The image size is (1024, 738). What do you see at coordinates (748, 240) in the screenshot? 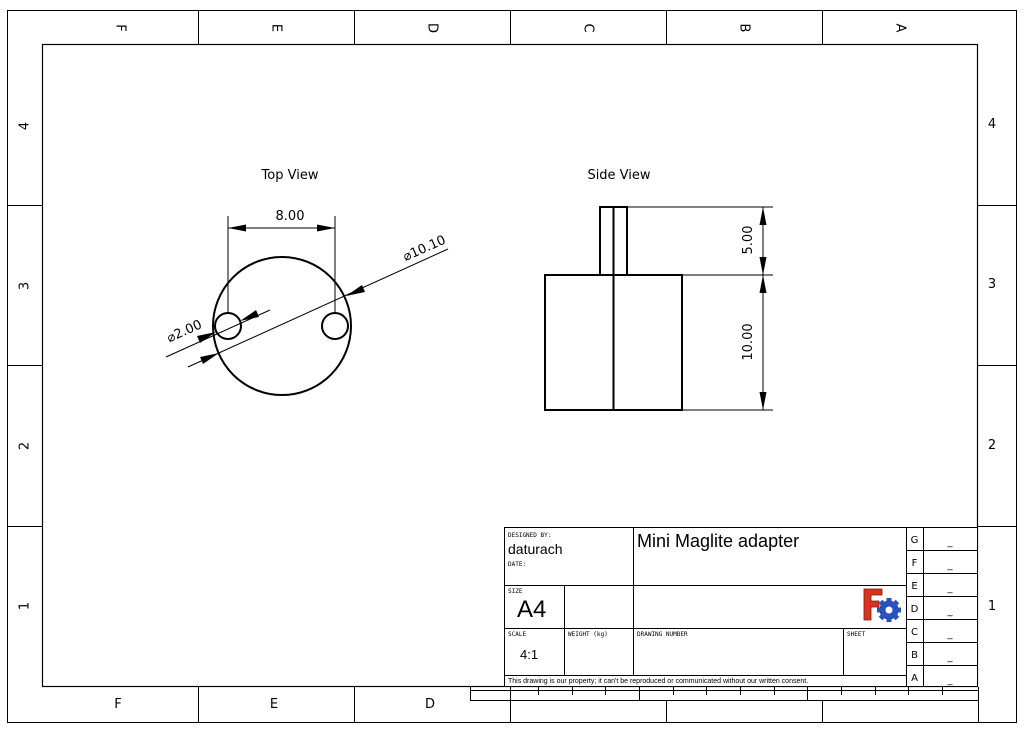
I see `dim-side-height-top-label: 5.00` at bounding box center [748, 240].